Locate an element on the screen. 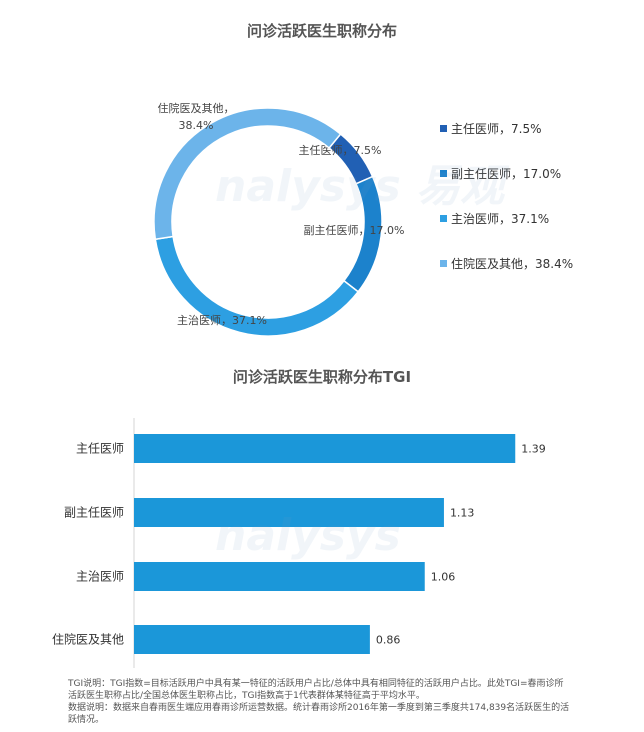  legend-item: 副主任医师，17.0% is located at coordinates (506, 173).